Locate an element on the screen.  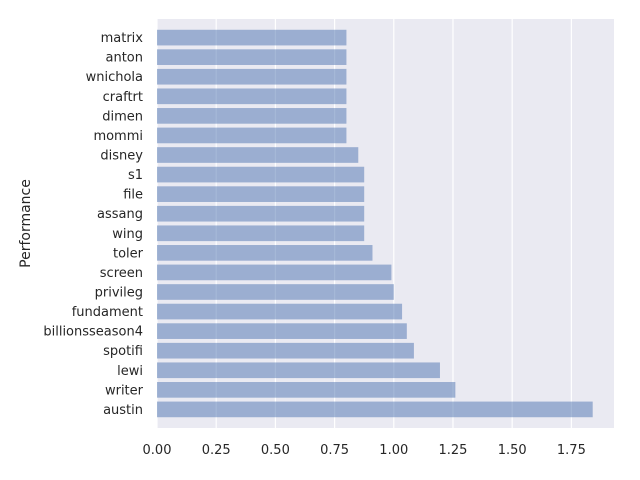
category-label: craftrt is located at coordinates (123, 97).